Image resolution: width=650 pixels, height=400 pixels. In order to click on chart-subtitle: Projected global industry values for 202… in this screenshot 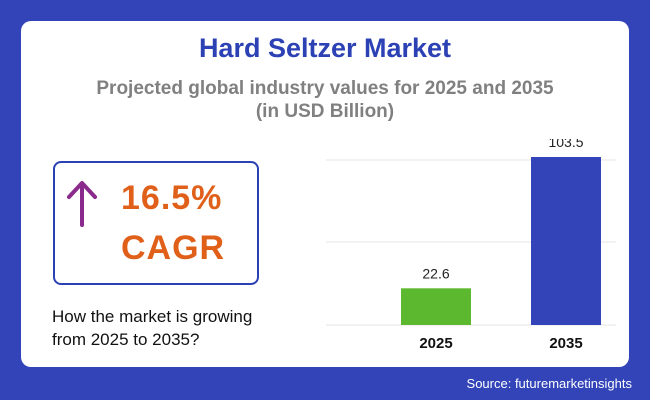, I will do `click(325, 100)`.